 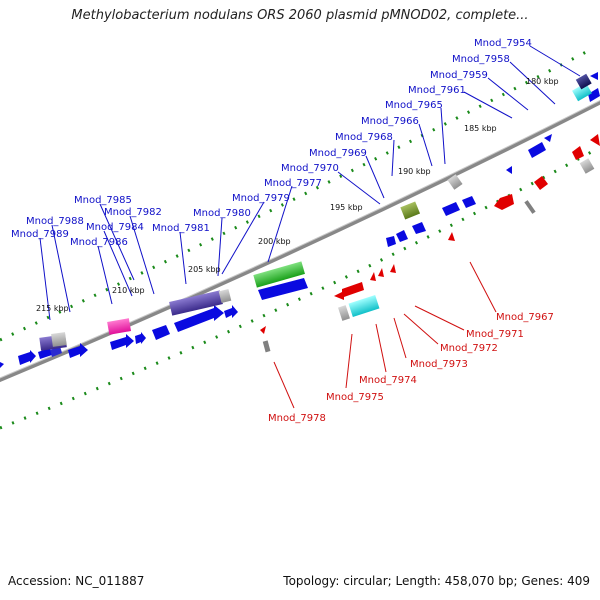 I want to click on gene-label: Mnod_7973, so click(x=439, y=364).